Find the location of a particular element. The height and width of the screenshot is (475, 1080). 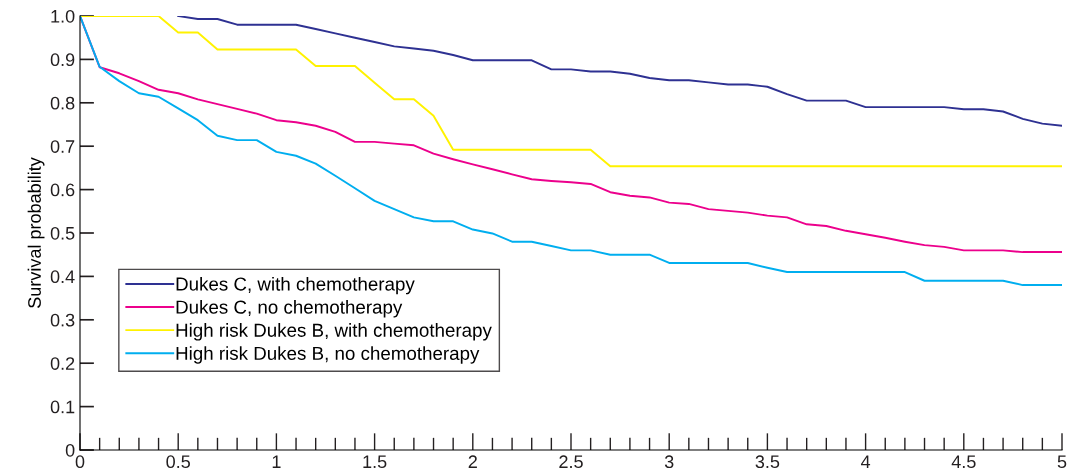

legend-label: High risk Dukes B, with chemotherapy is located at coordinates (334, 332).